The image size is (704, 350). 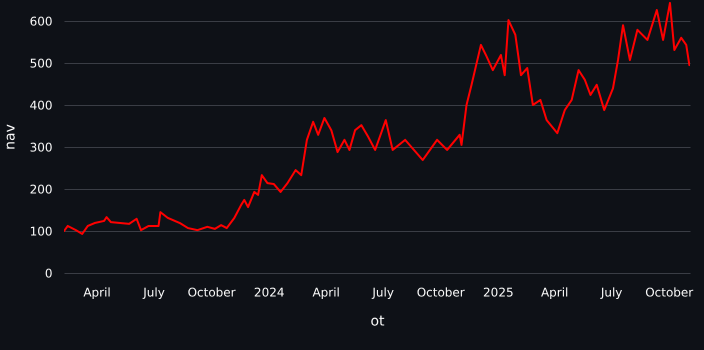 I want to click on y-tick-label: 300, so click(x=41, y=147).